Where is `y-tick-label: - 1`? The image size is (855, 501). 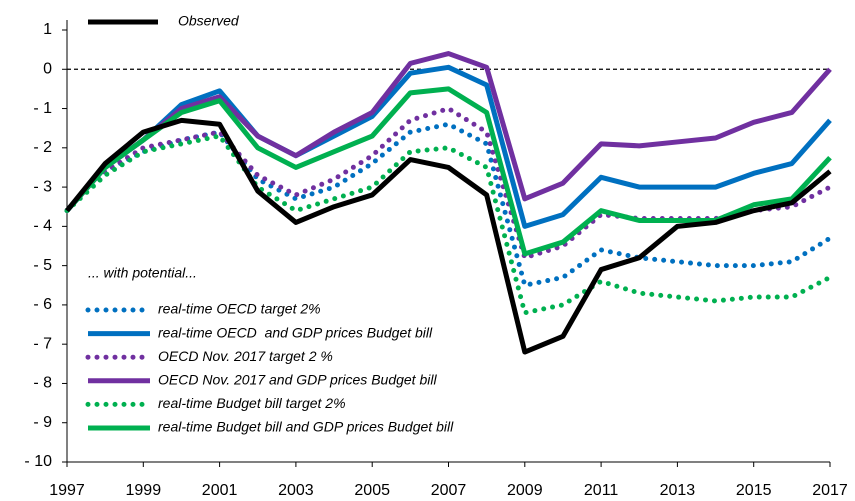 y-tick-label: - 1 is located at coordinates (42, 108).